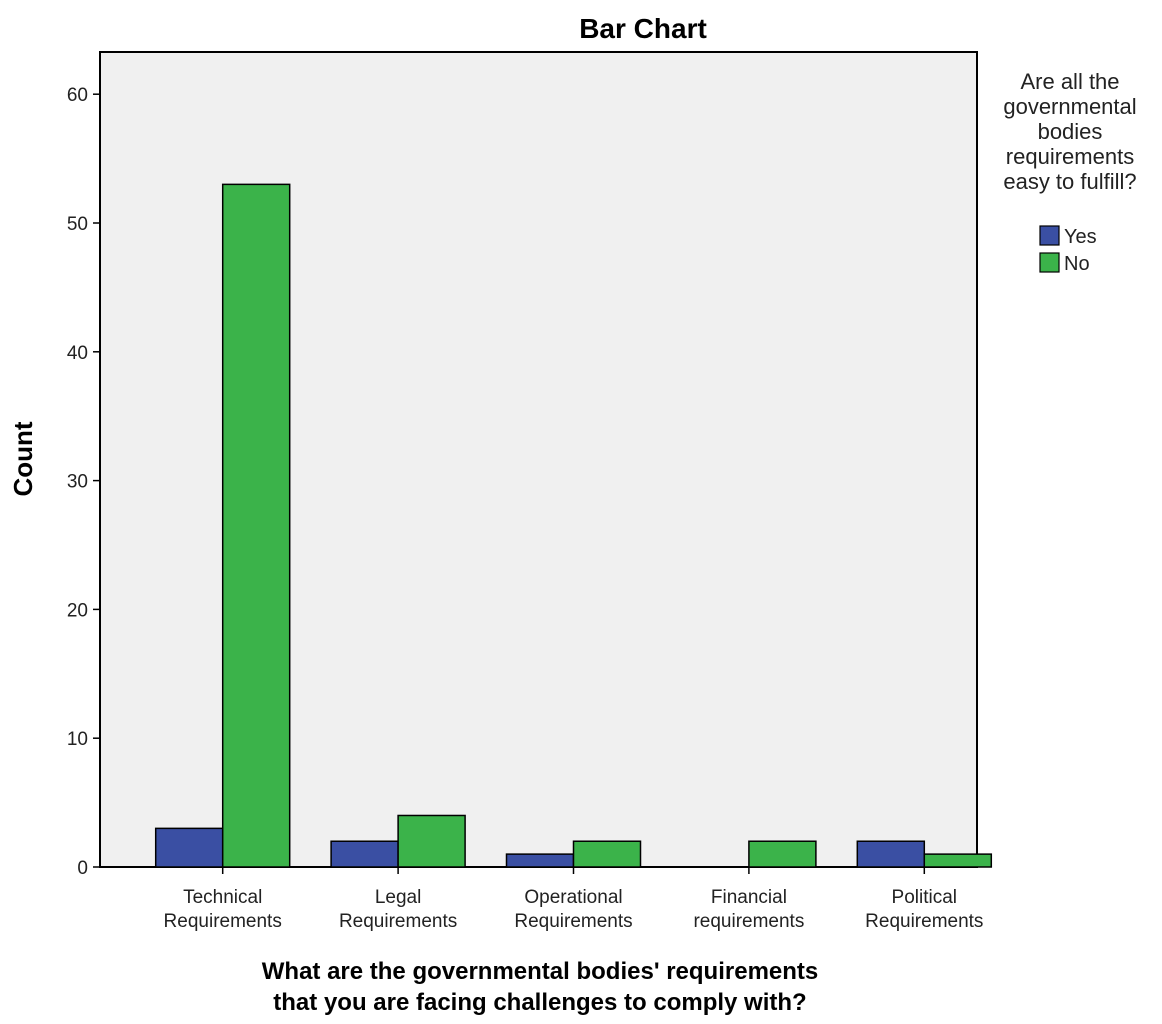  What do you see at coordinates (924, 897) in the screenshot?
I see `x-tick-label: Political` at bounding box center [924, 897].